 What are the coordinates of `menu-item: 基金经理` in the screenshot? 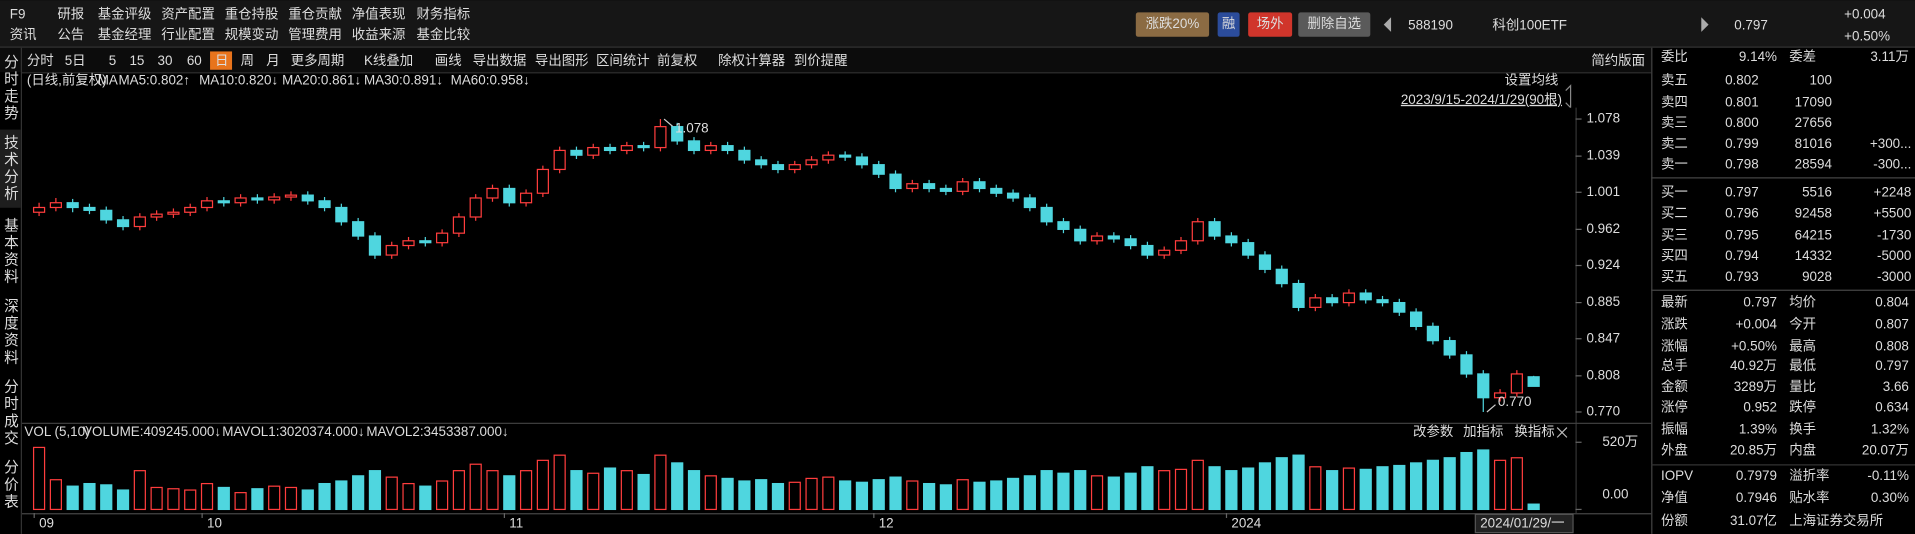 It's located at (125, 34).